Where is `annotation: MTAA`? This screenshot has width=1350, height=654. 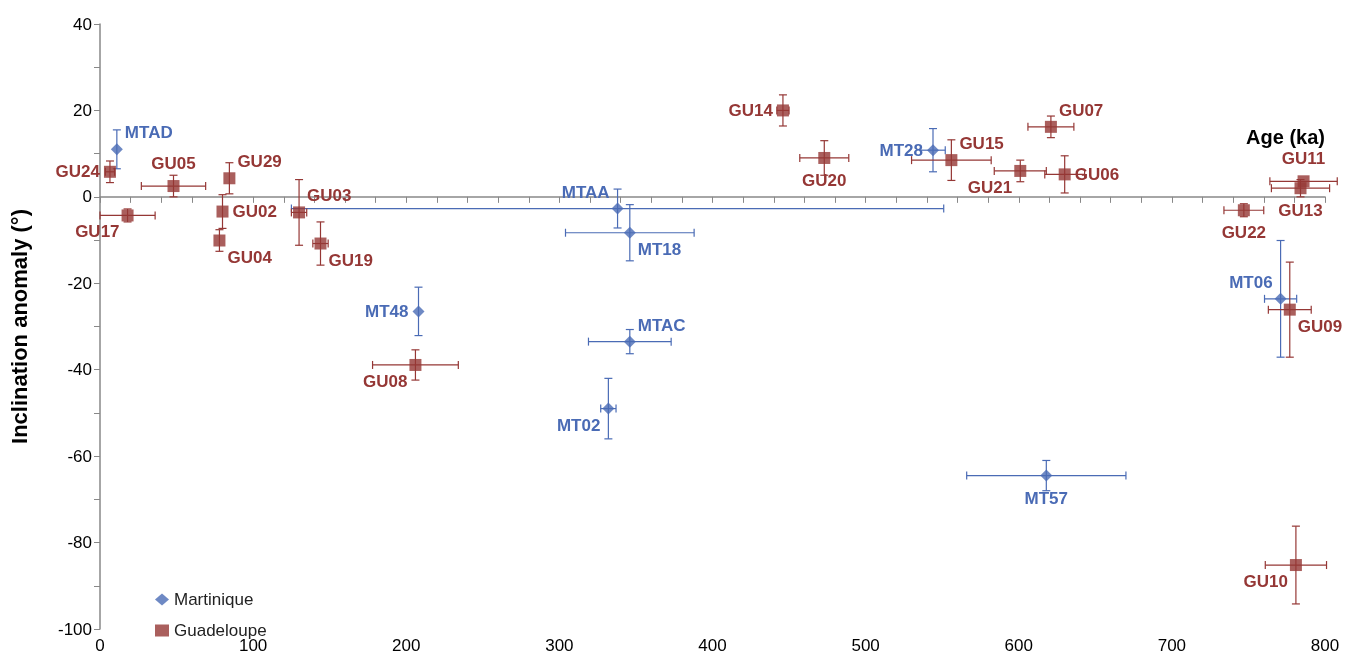
annotation: MTAA is located at coordinates (585, 192).